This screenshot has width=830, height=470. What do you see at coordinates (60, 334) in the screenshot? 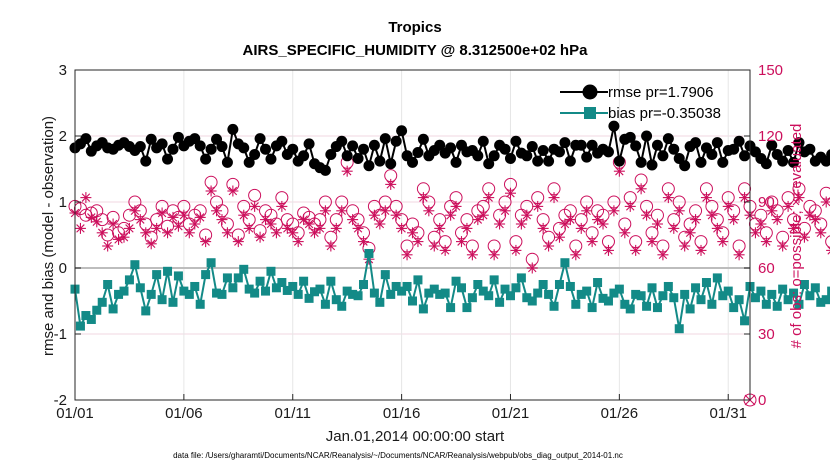
I see `y-tick-label: -1` at bounding box center [60, 334].